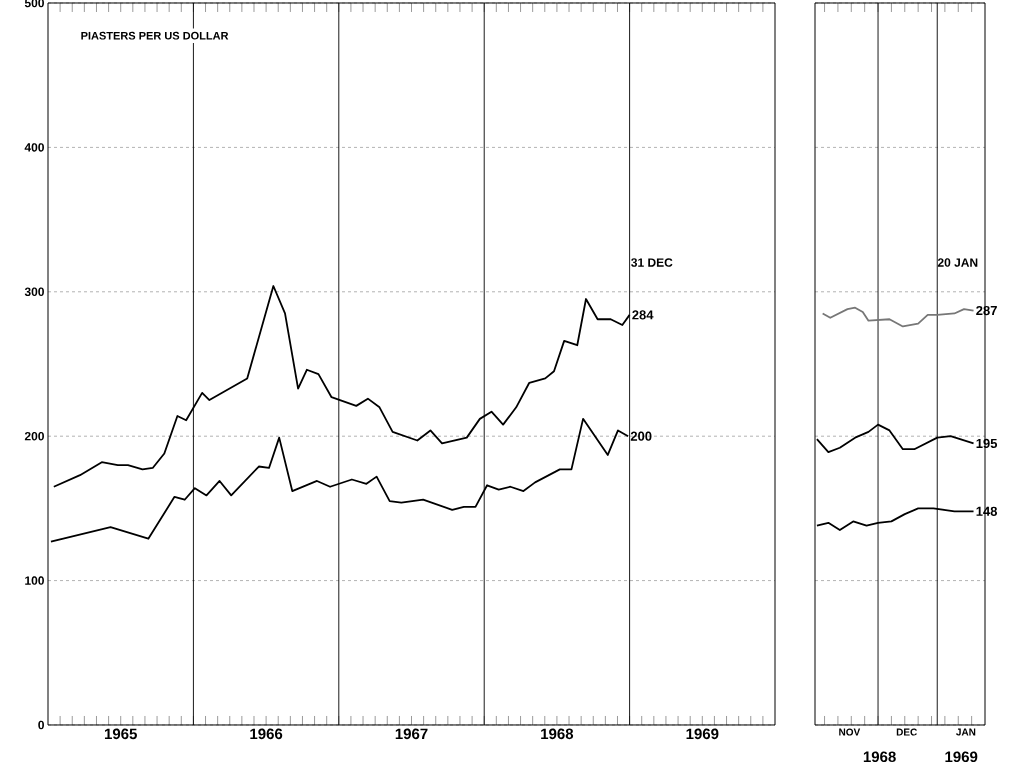 The height and width of the screenshot is (779, 1015). Describe the element at coordinates (906, 732) in the screenshot. I see `x-tick-label: DEC` at that location.